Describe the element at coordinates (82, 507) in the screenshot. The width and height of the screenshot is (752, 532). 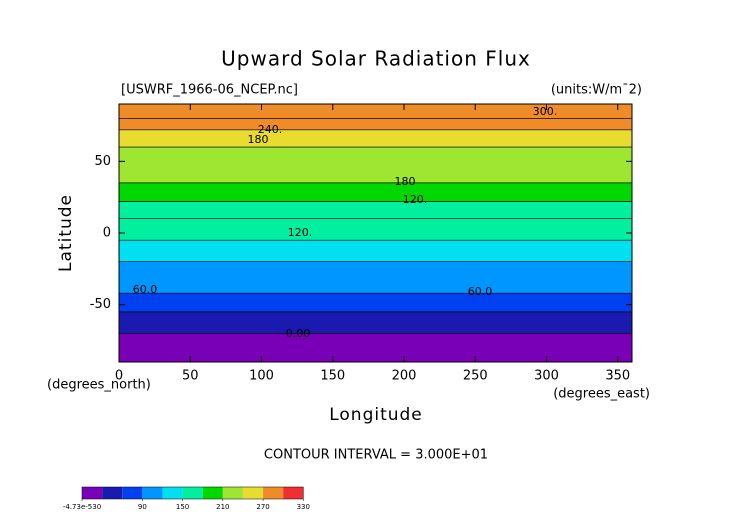
I see `colorbar-tick-label: -4.73e-530` at that location.